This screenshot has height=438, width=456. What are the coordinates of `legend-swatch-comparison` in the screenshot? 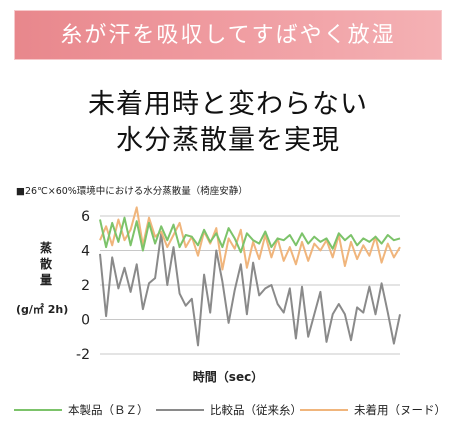 It's located at (180, 410).